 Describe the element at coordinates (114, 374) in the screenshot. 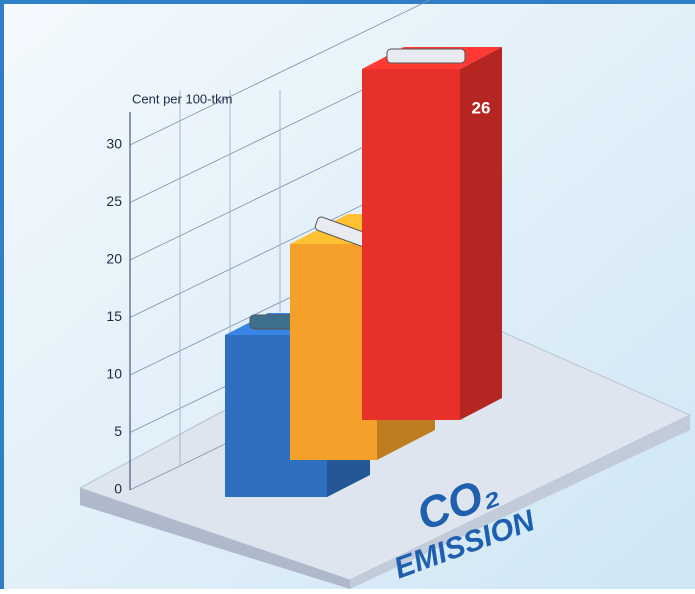

I see `y-tick-label: 10` at that location.